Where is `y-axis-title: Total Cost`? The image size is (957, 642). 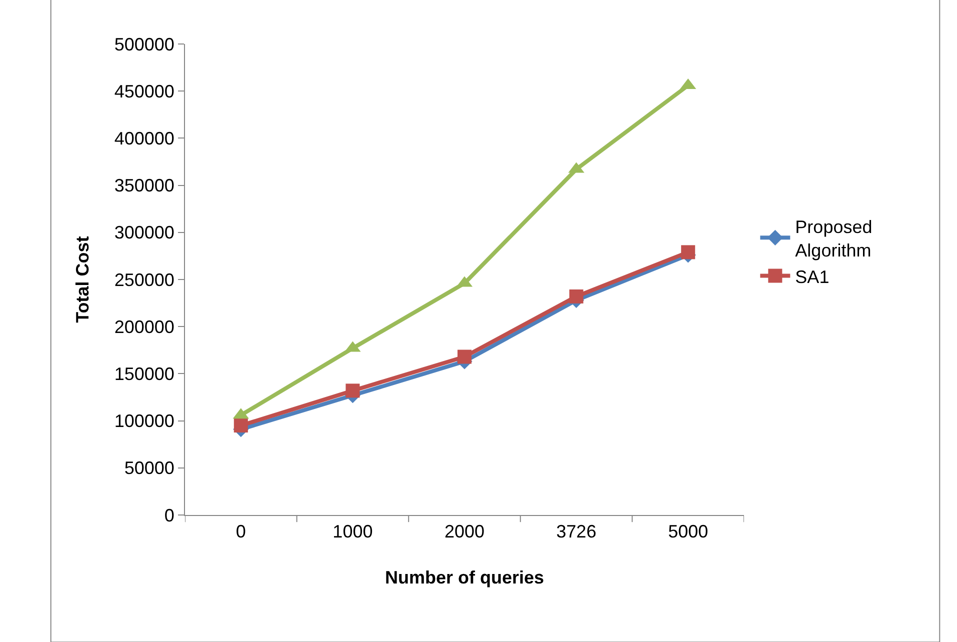
y-axis-title: Total Cost is located at coordinates (82, 279).